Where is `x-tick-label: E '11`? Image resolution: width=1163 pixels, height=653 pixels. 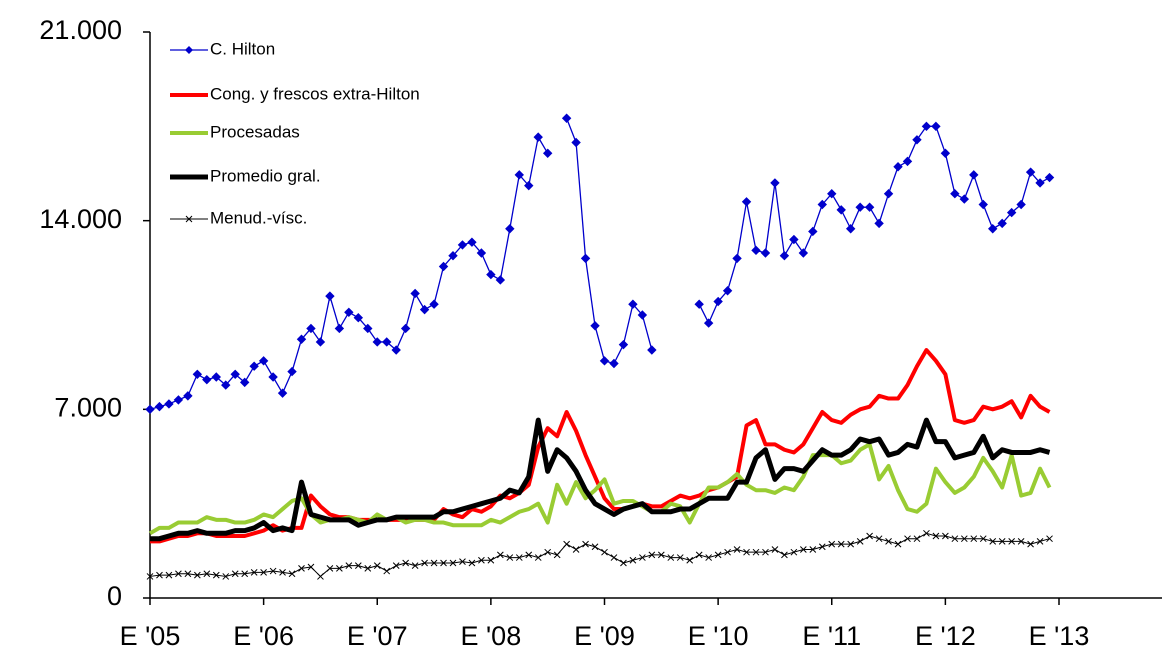
x-tick-label: E '11 is located at coordinates (831, 636).